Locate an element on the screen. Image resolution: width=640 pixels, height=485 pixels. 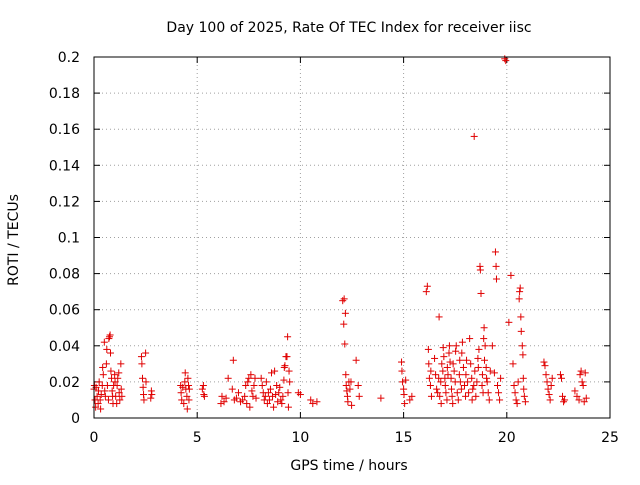
y-tick-label: 0.1 is located at coordinates (69, 239).